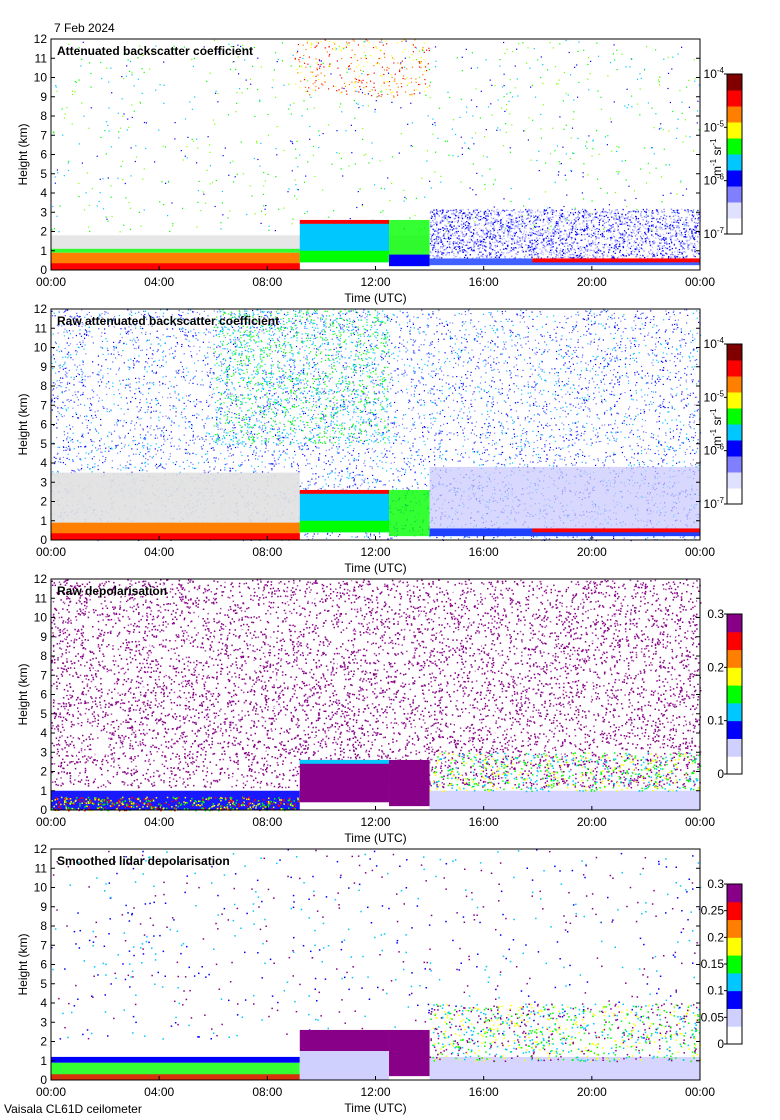  Describe the element at coordinates (41, 78) in the screenshot. I see `y-tick-label: 10` at that location.